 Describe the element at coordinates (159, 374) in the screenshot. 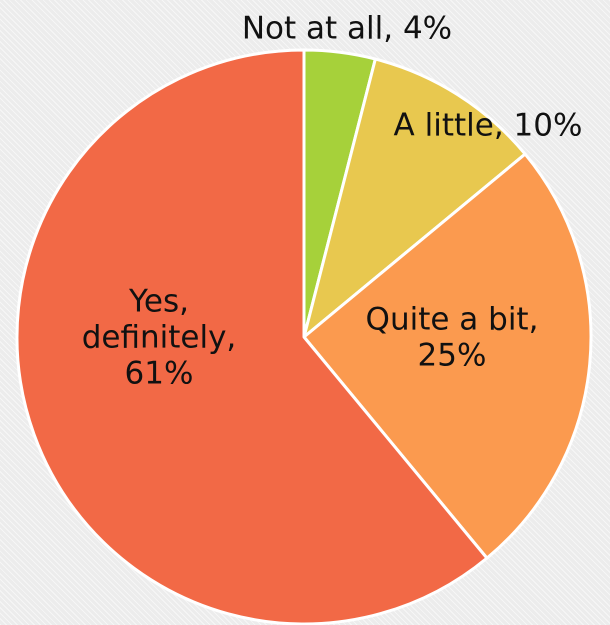

I see `slice-label-line: 61%` at that location.